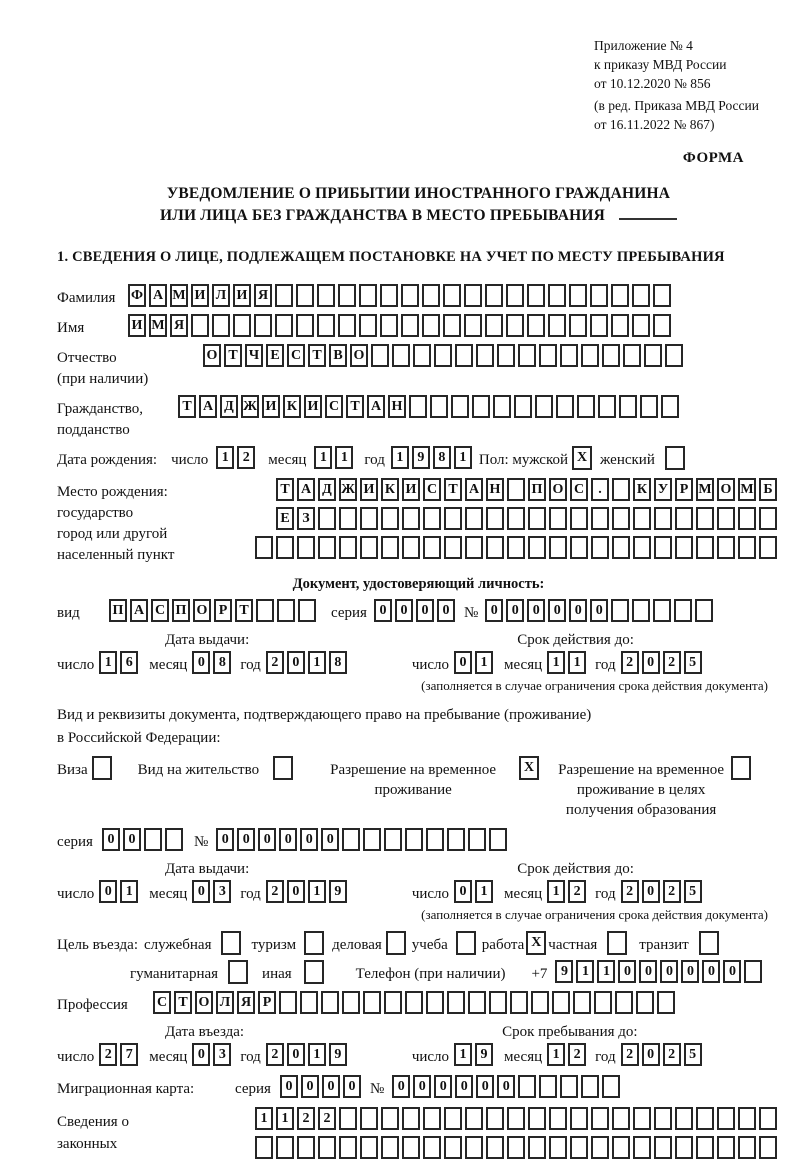 This screenshot has width=800, height=1163. What do you see at coordinates (395, 943) in the screenshot?
I see `purpose-business-checkbox` at bounding box center [395, 943].